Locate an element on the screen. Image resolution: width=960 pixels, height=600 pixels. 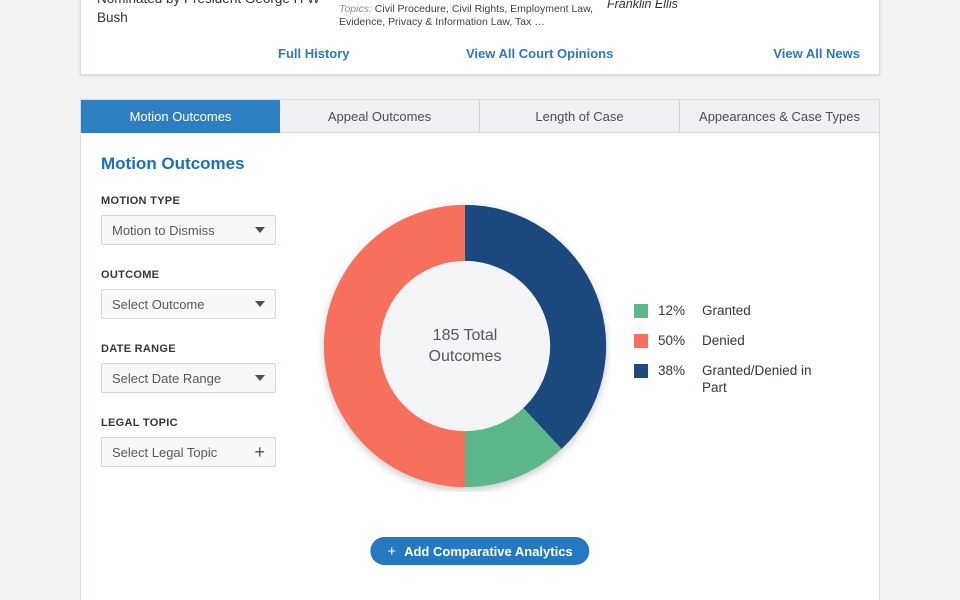
donut-slice-denied is located at coordinates (394, 346).